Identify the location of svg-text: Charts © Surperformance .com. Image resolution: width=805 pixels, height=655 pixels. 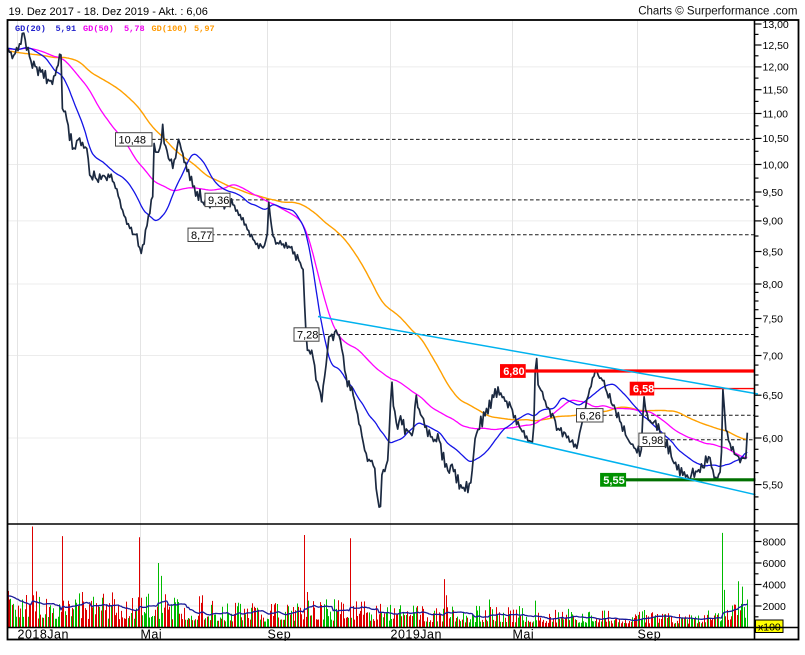
(717, 12).